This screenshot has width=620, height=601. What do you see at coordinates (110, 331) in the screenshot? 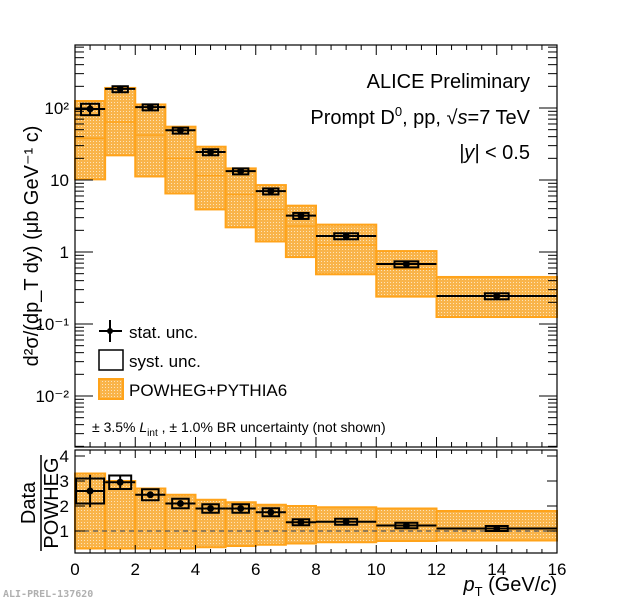
I see `legend-stat-marker` at bounding box center [110, 331].